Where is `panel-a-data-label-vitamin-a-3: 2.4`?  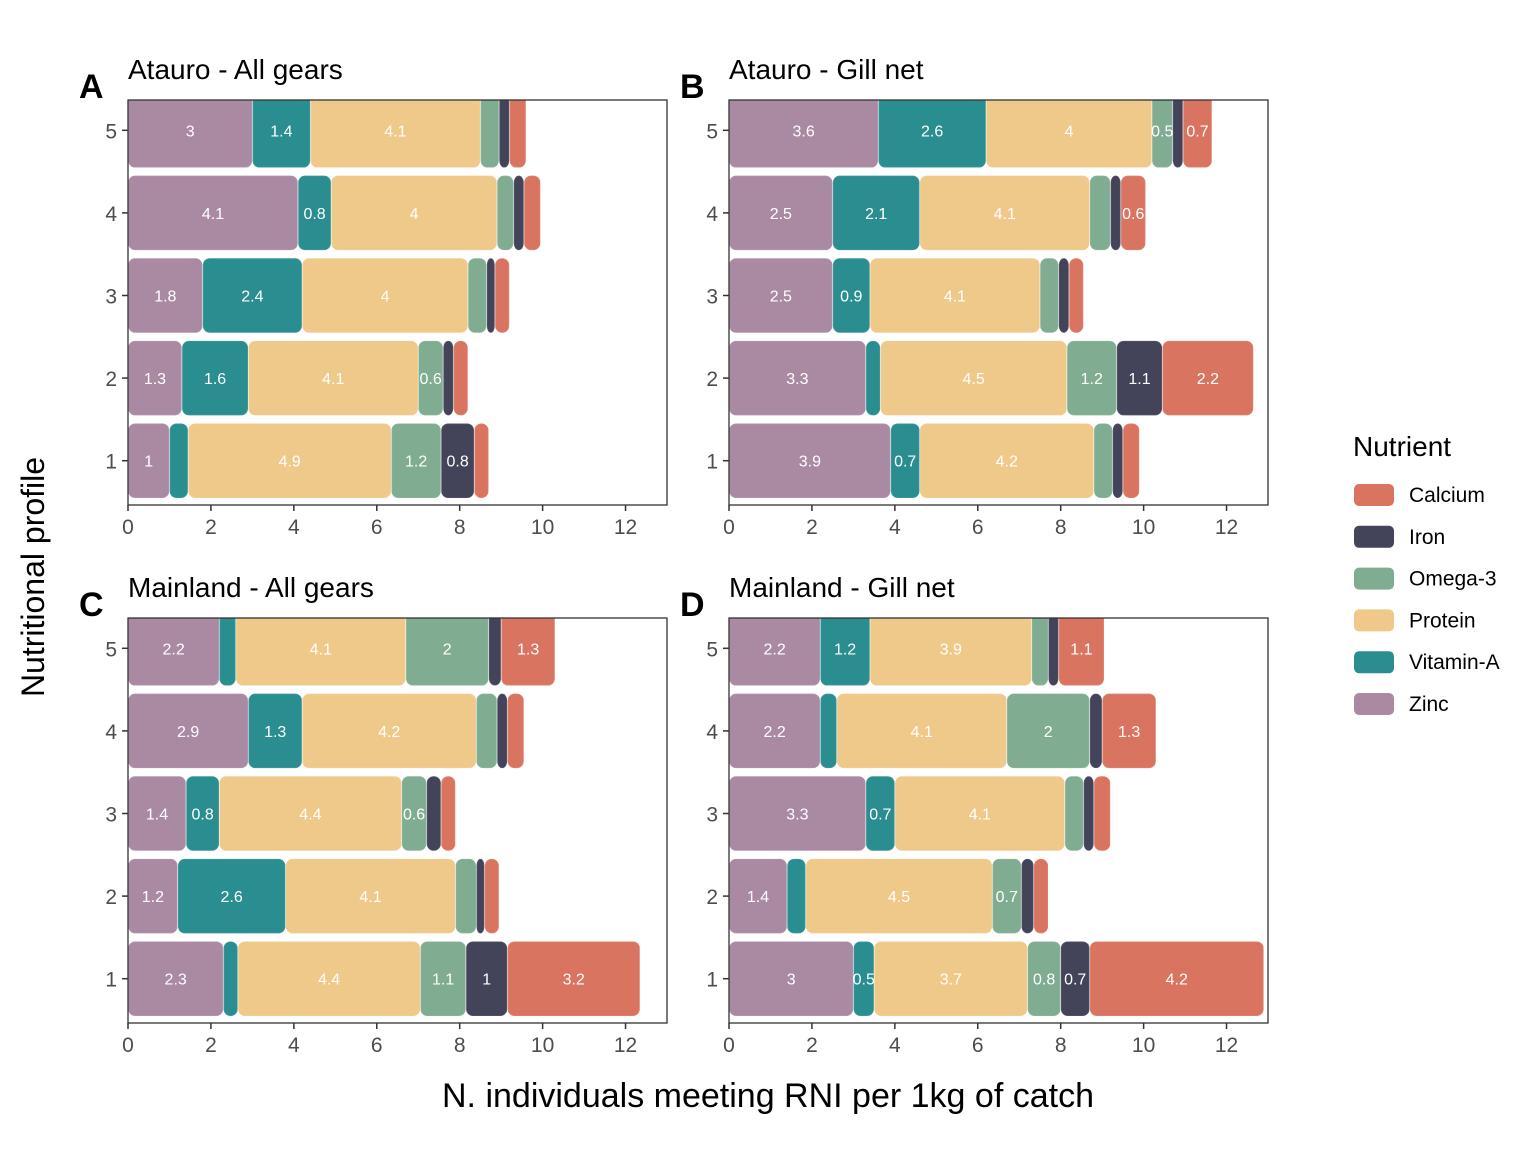 panel-a-data-label-vitamin-a-3: 2.4 is located at coordinates (252, 297).